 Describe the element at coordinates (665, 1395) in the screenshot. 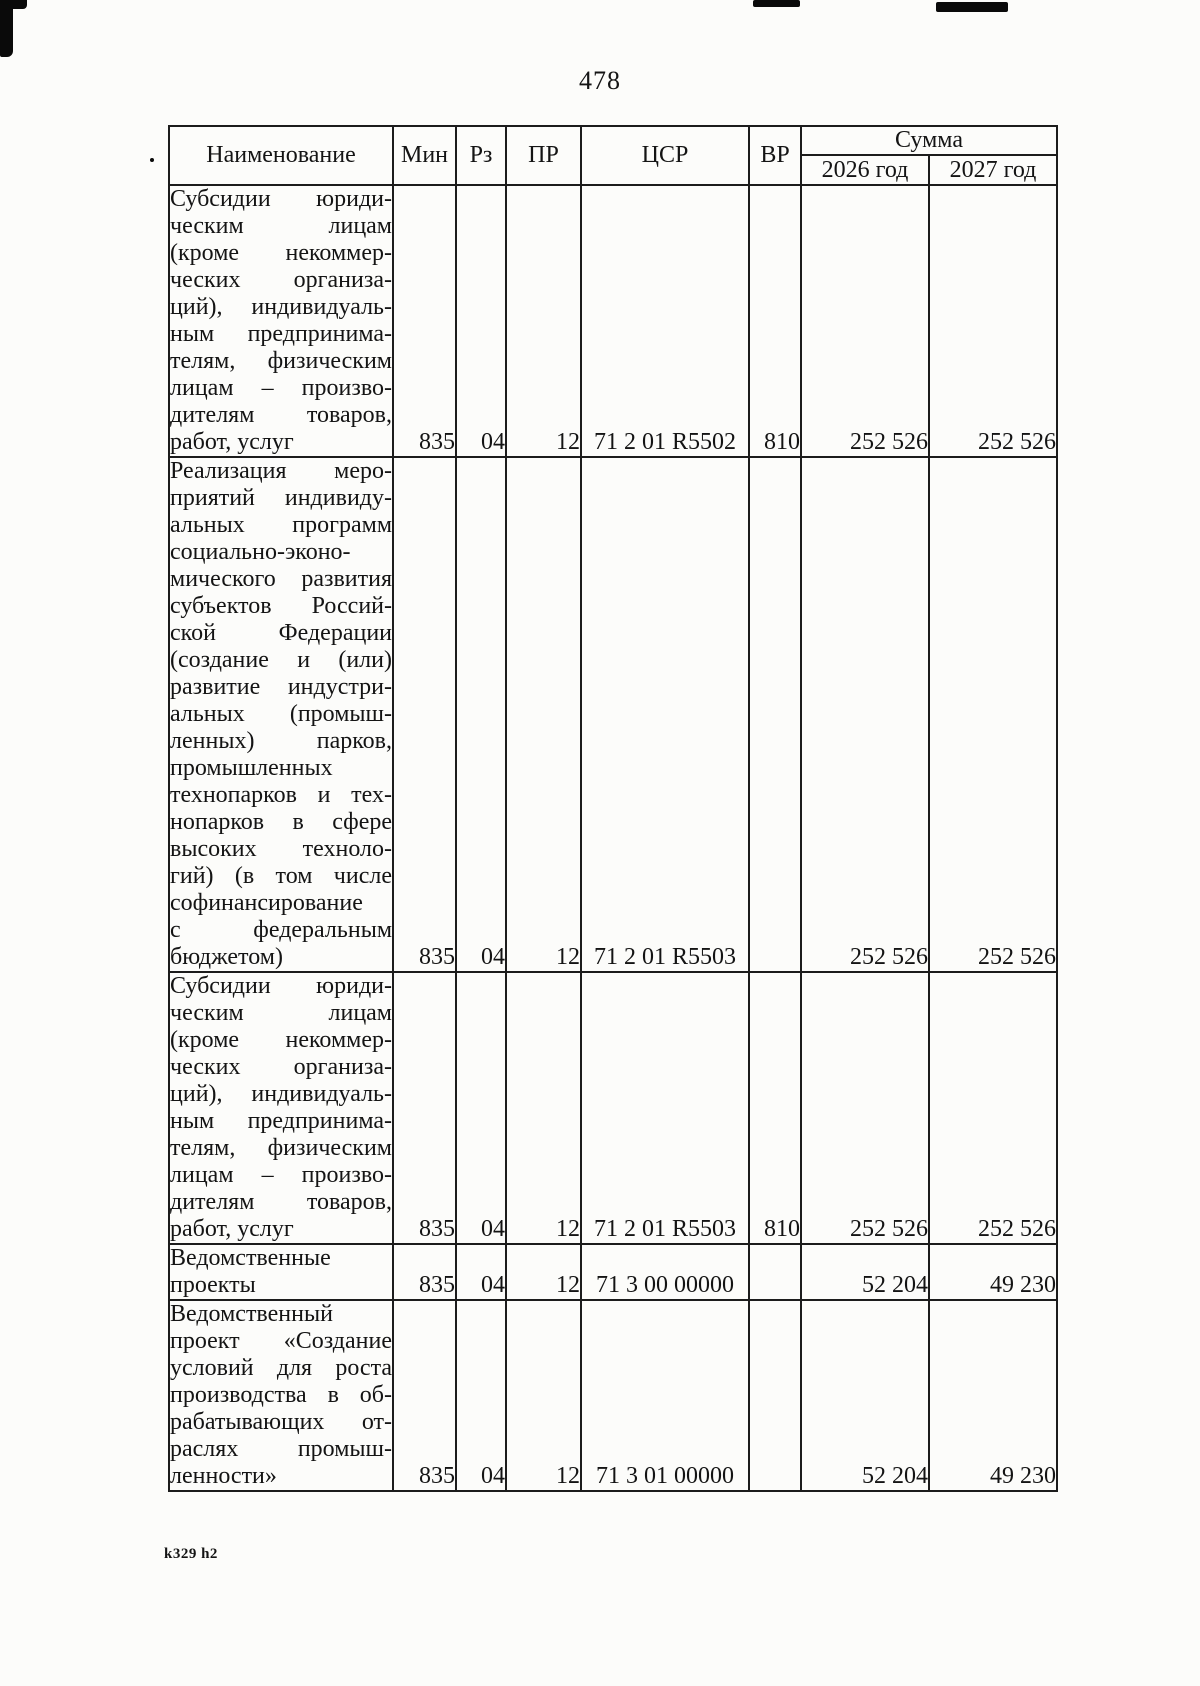

I see `cell-csr: 71 3 01 00000` at that location.